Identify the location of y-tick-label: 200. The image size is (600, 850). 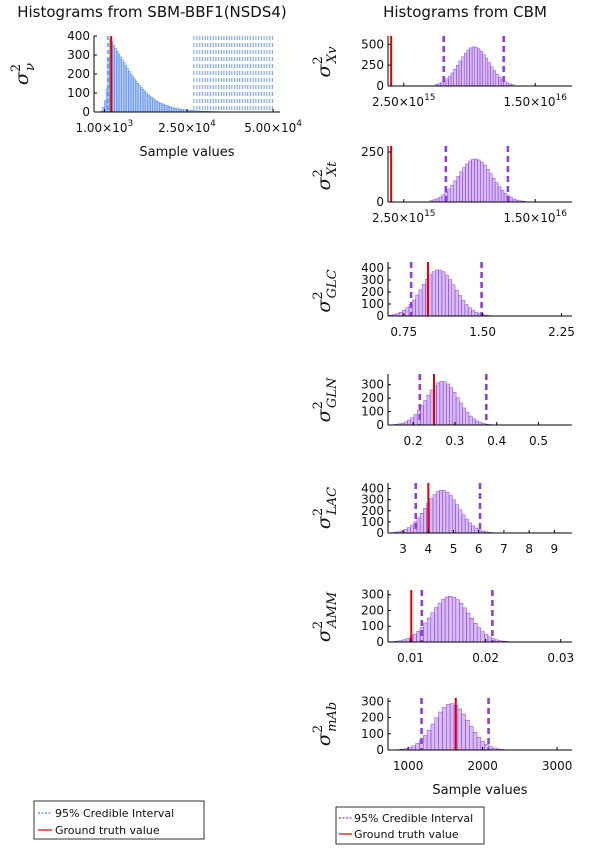
(78, 74).